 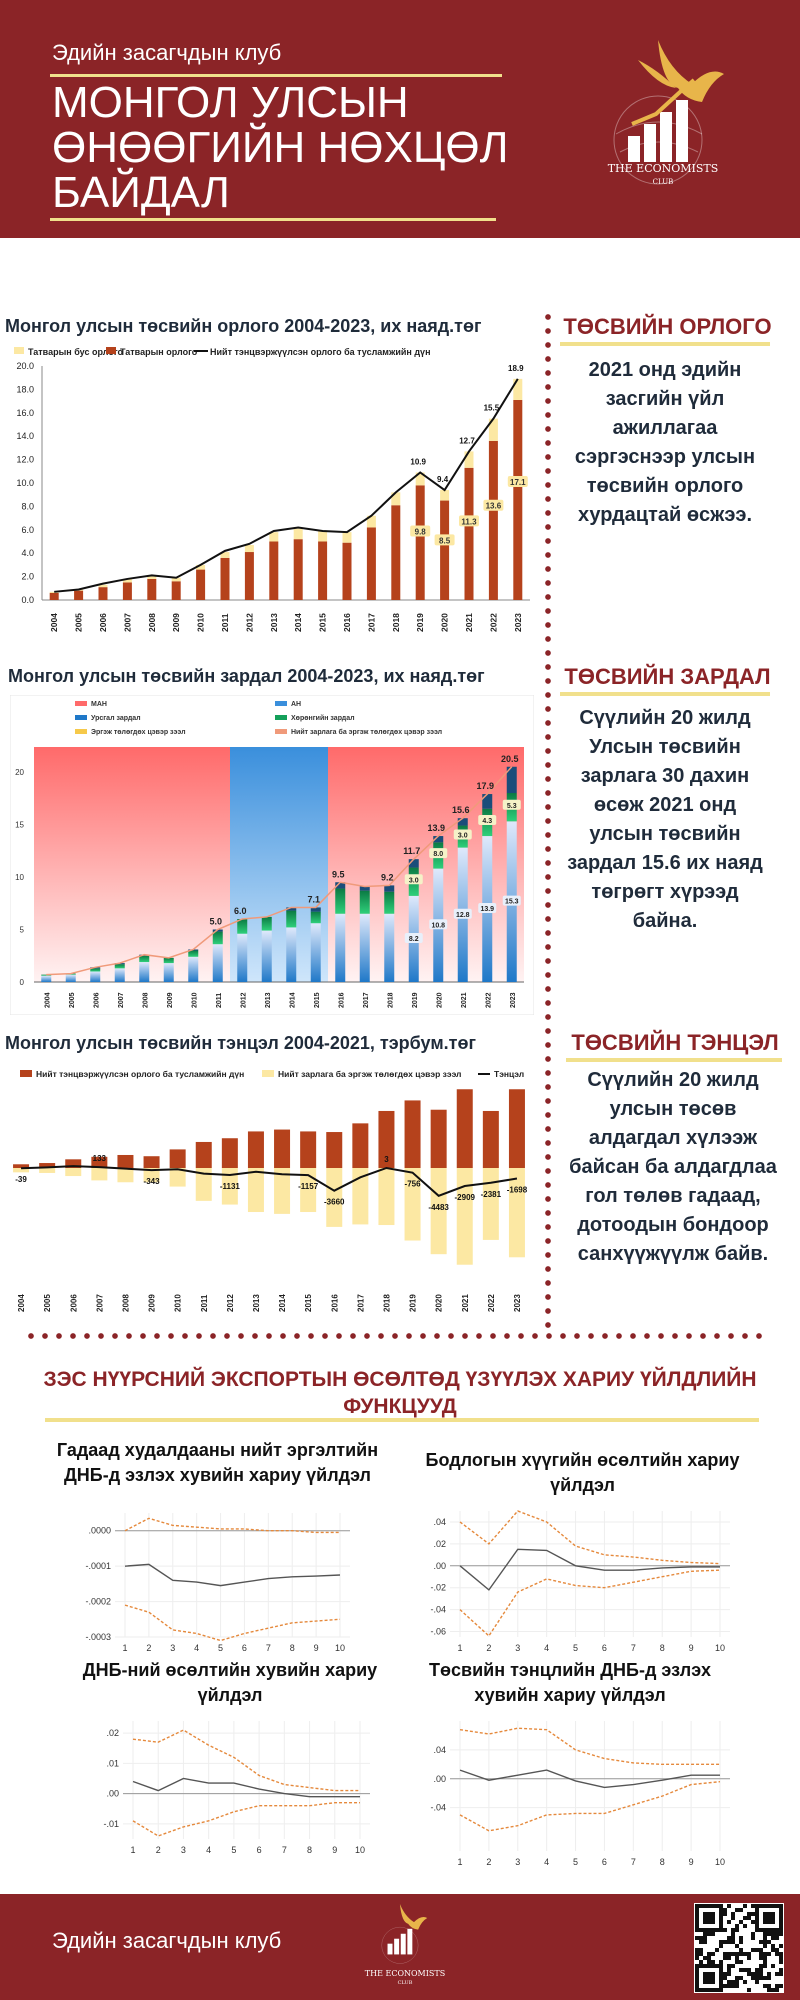 What do you see at coordinates (438, 1207) in the screenshot?
I see `balance-data-label: -4483` at bounding box center [438, 1207].